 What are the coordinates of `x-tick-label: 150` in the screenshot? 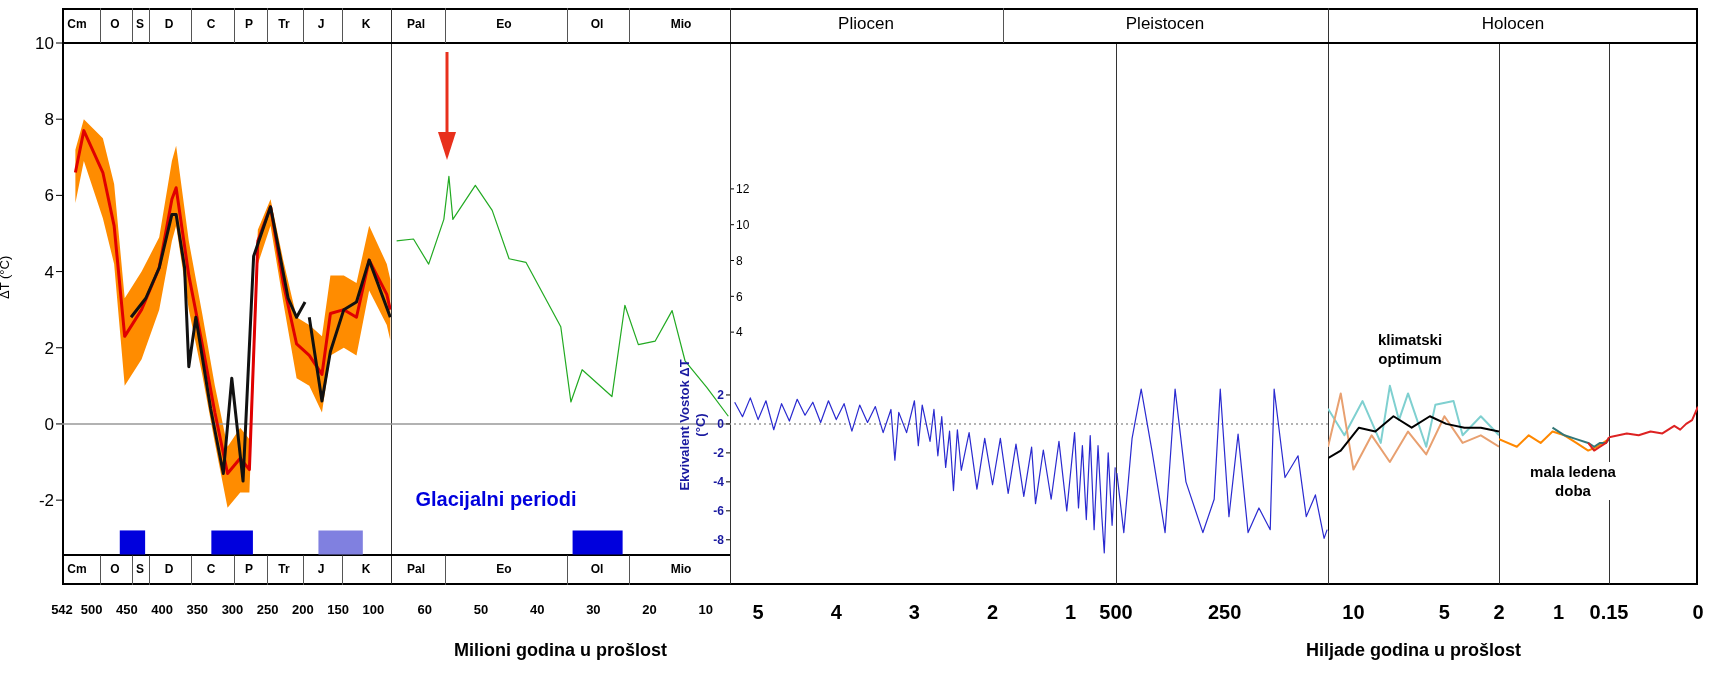 It's located at (338, 610).